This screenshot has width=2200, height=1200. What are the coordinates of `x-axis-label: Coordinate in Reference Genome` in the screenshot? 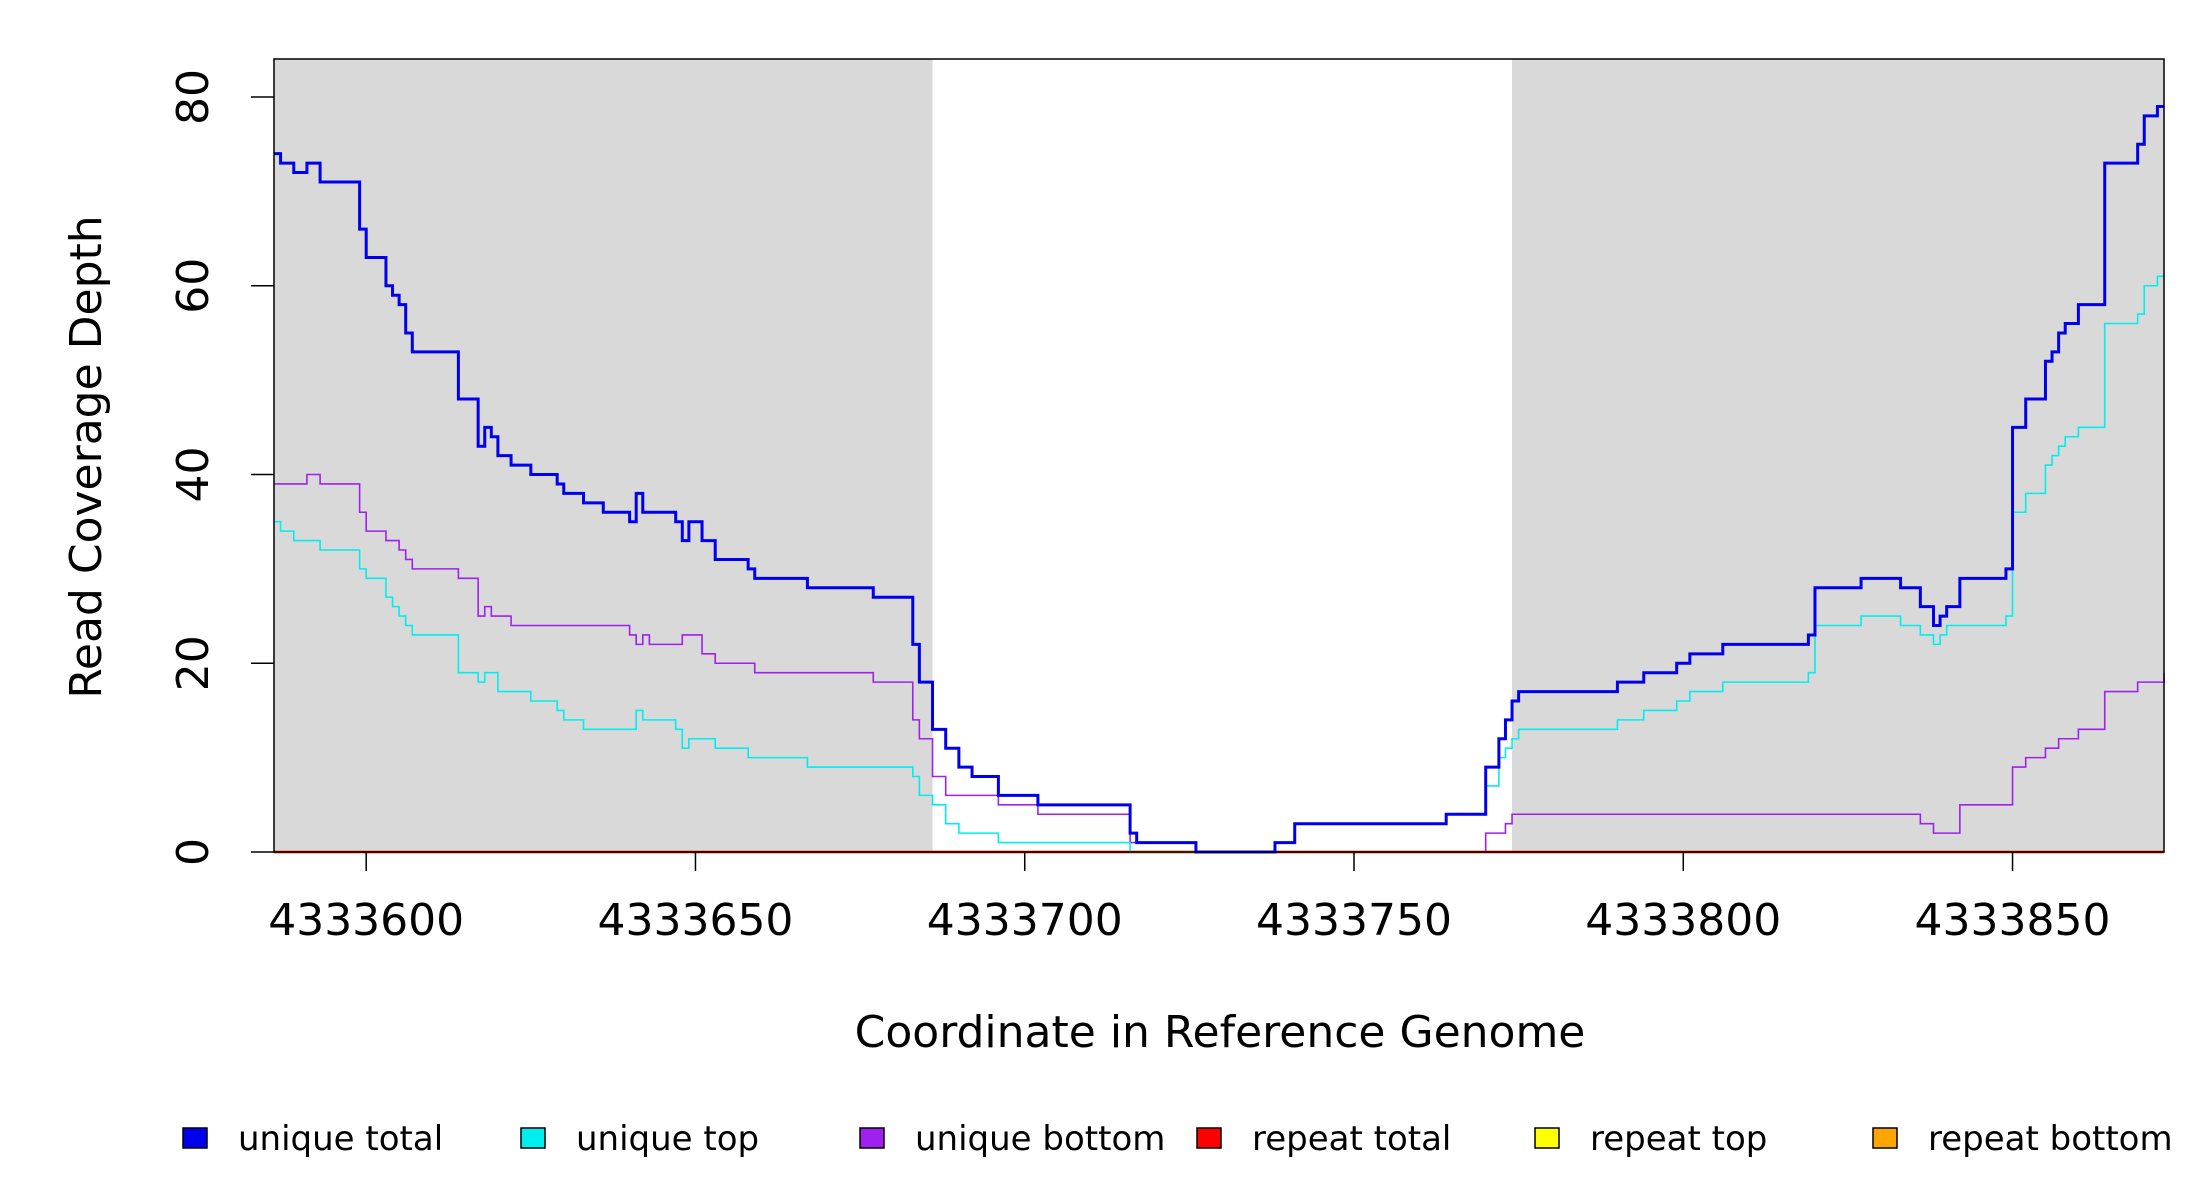 It's located at (1220, 1032).